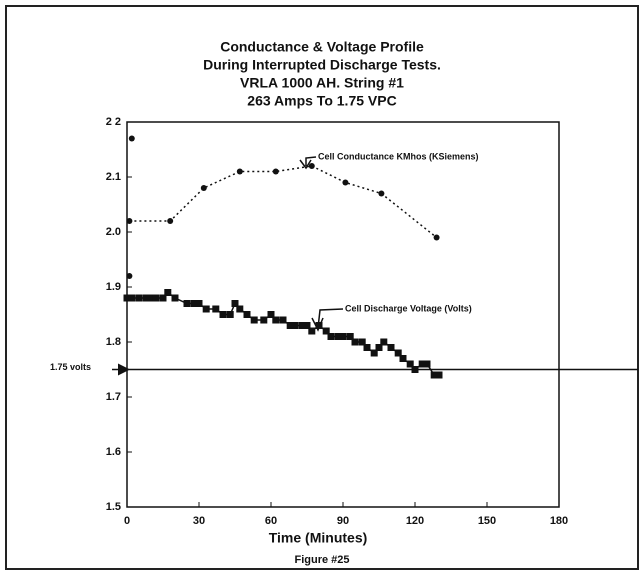 The width and height of the screenshot is (644, 575). What do you see at coordinates (343, 521) in the screenshot?
I see `x-tick-label: 90` at bounding box center [343, 521].